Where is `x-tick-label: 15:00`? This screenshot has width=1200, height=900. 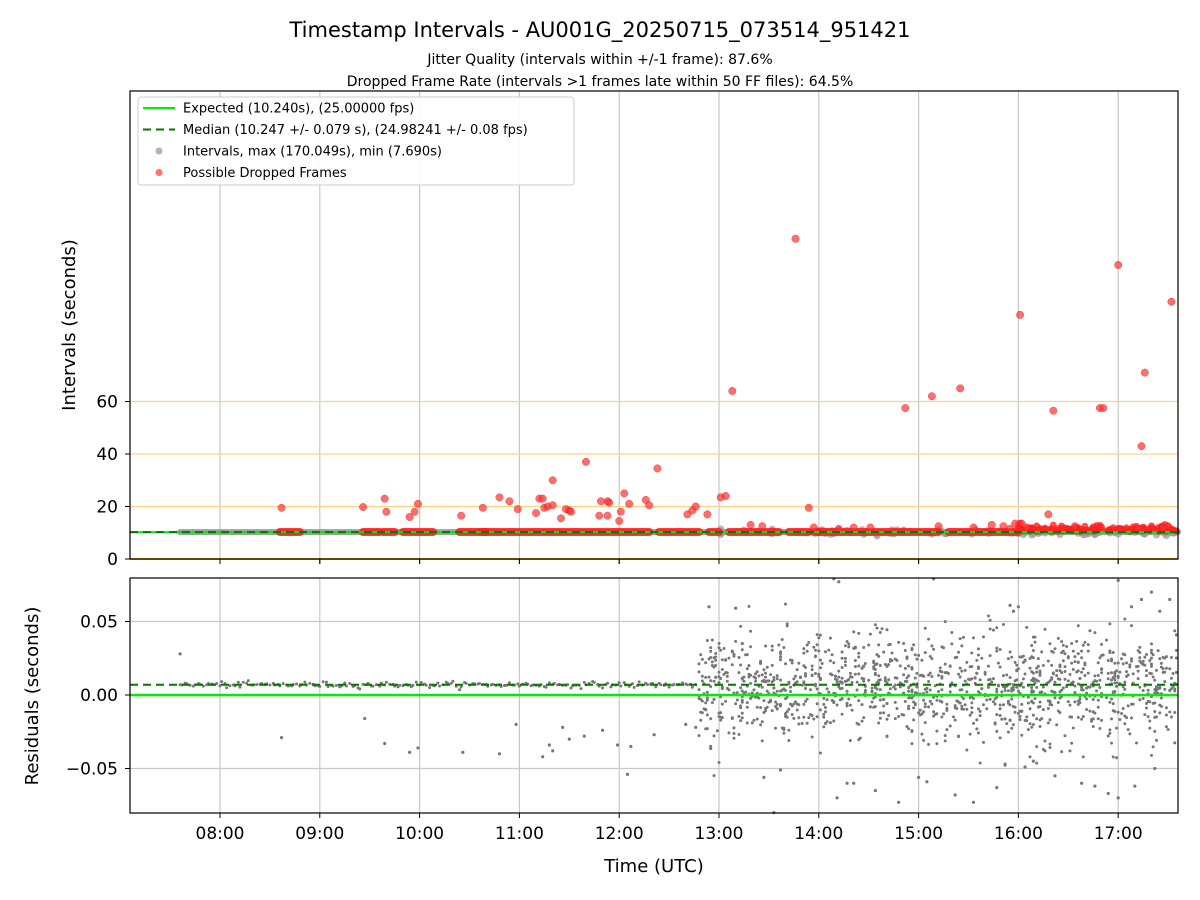
x-tick-label: 15:00 is located at coordinates (918, 834).